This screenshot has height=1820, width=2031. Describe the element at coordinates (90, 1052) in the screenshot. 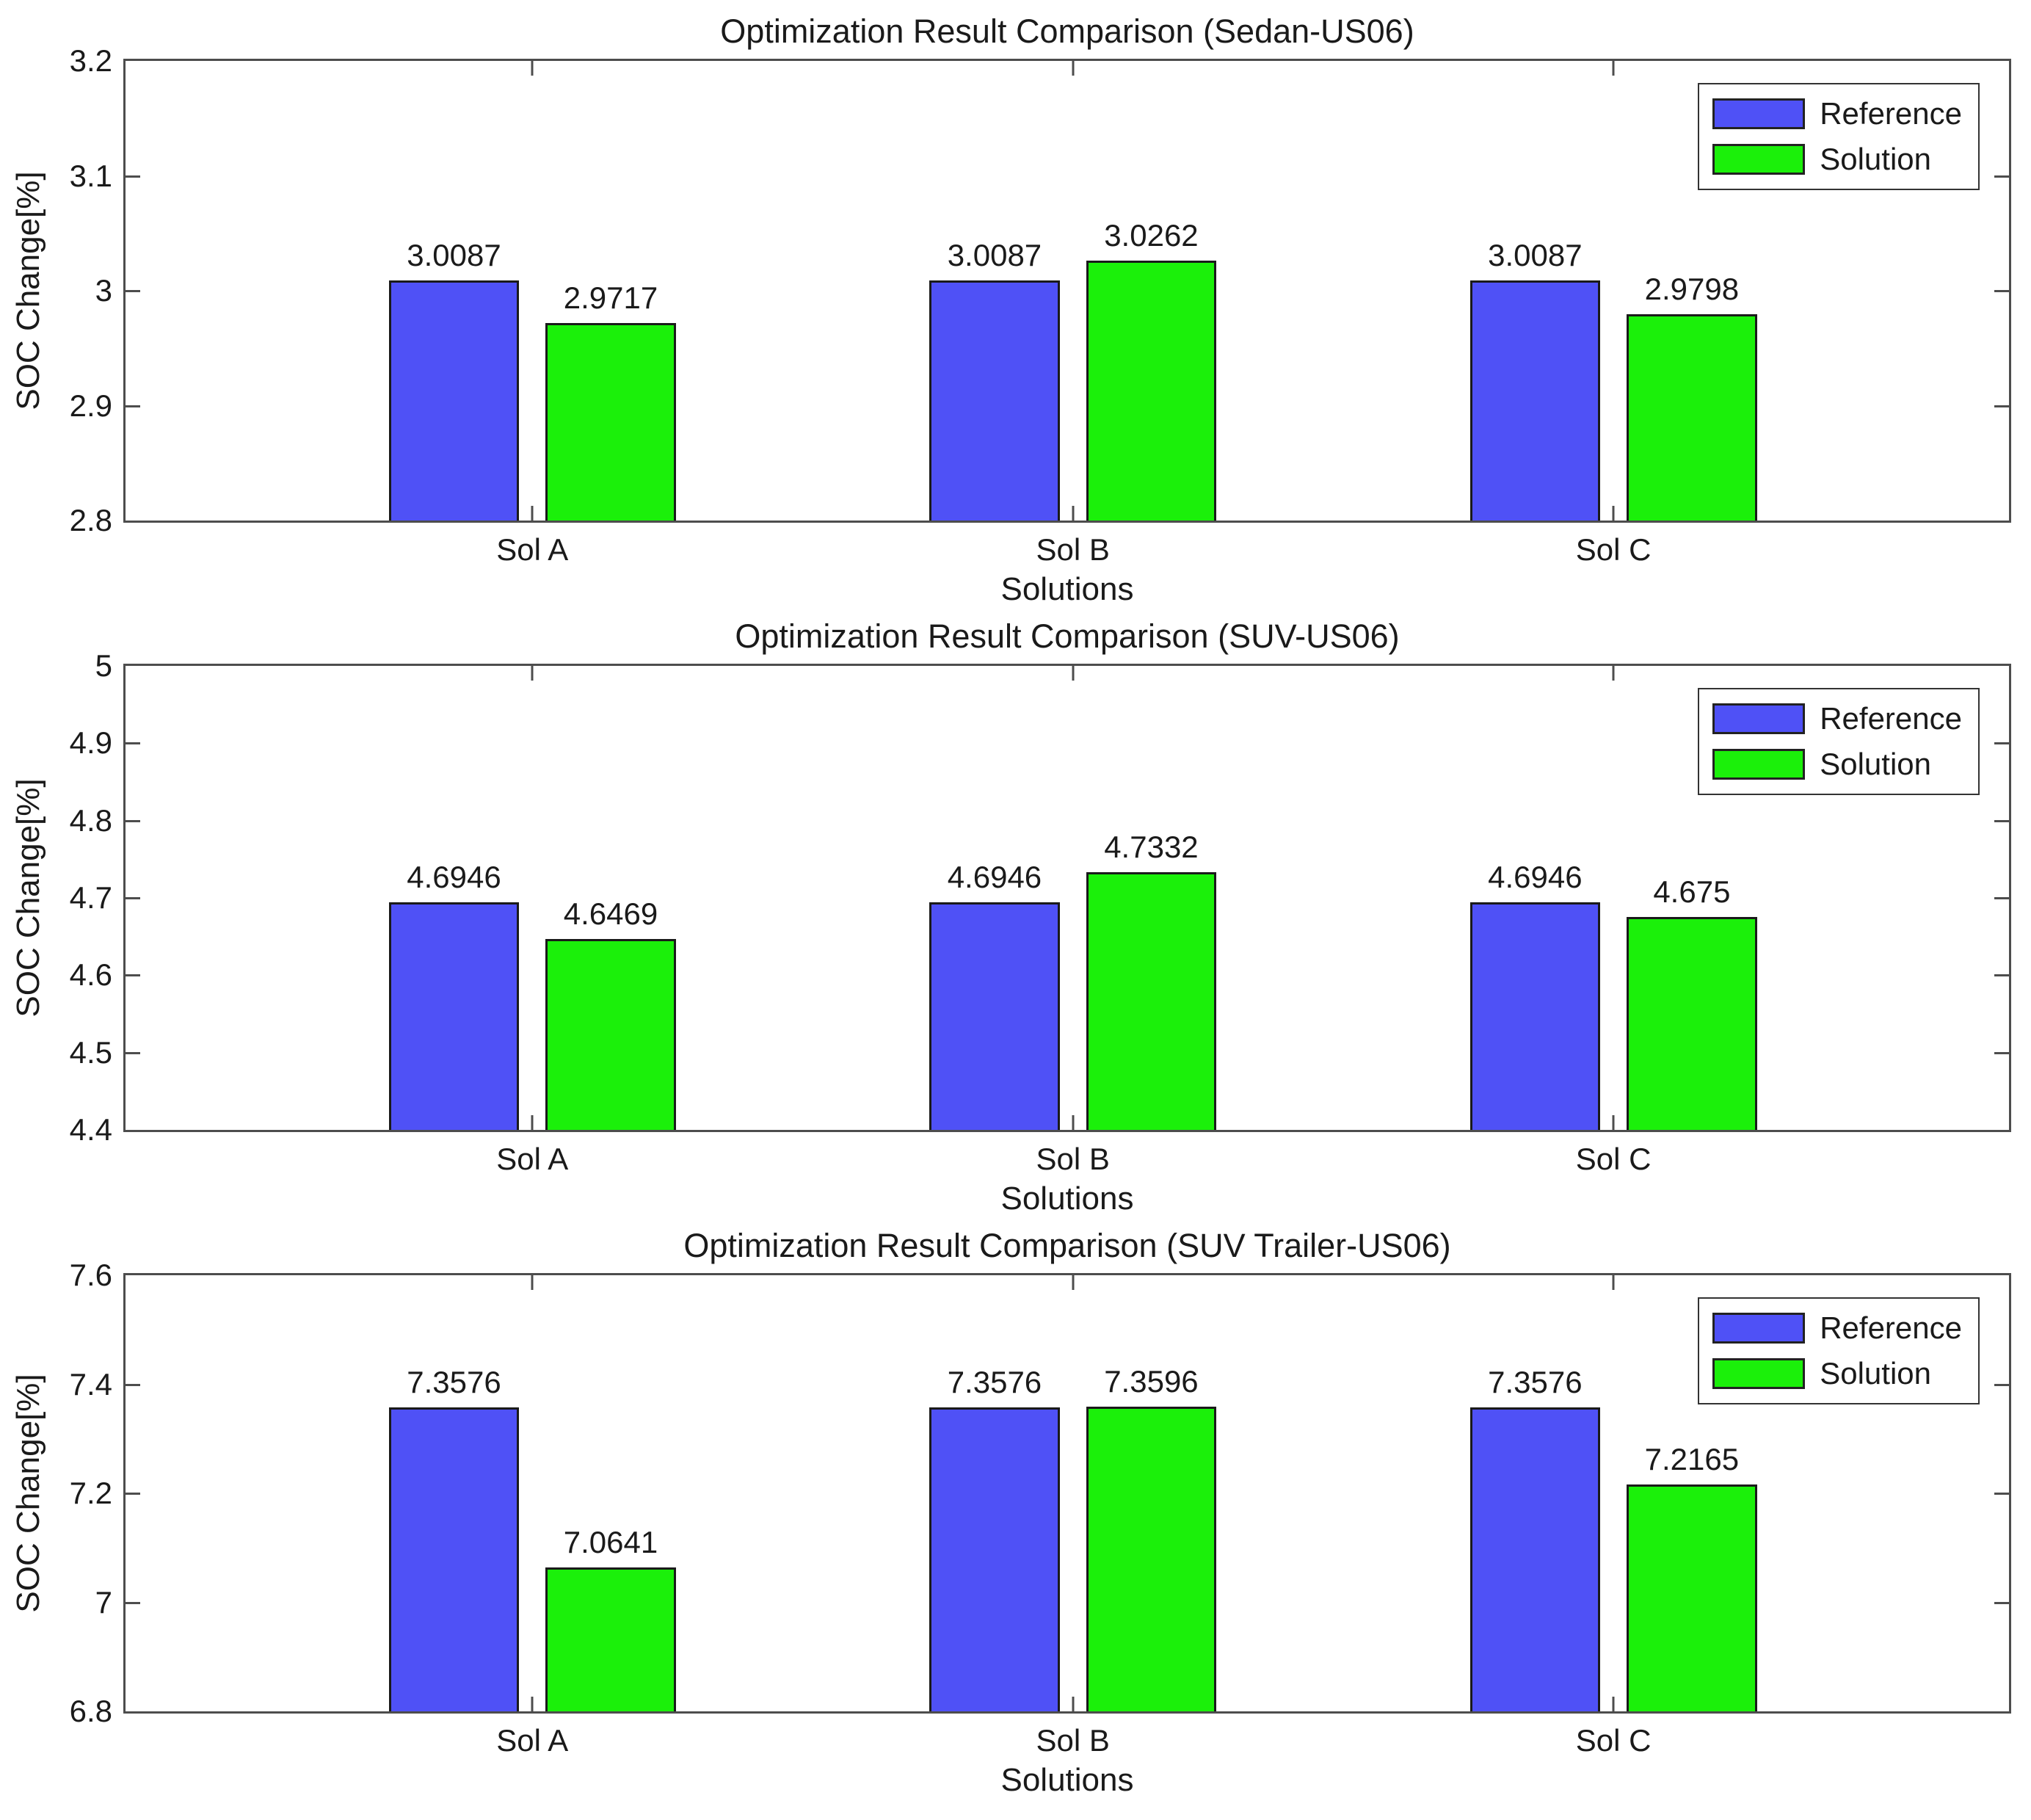

I see `y-tick-label: 4.5` at that location.